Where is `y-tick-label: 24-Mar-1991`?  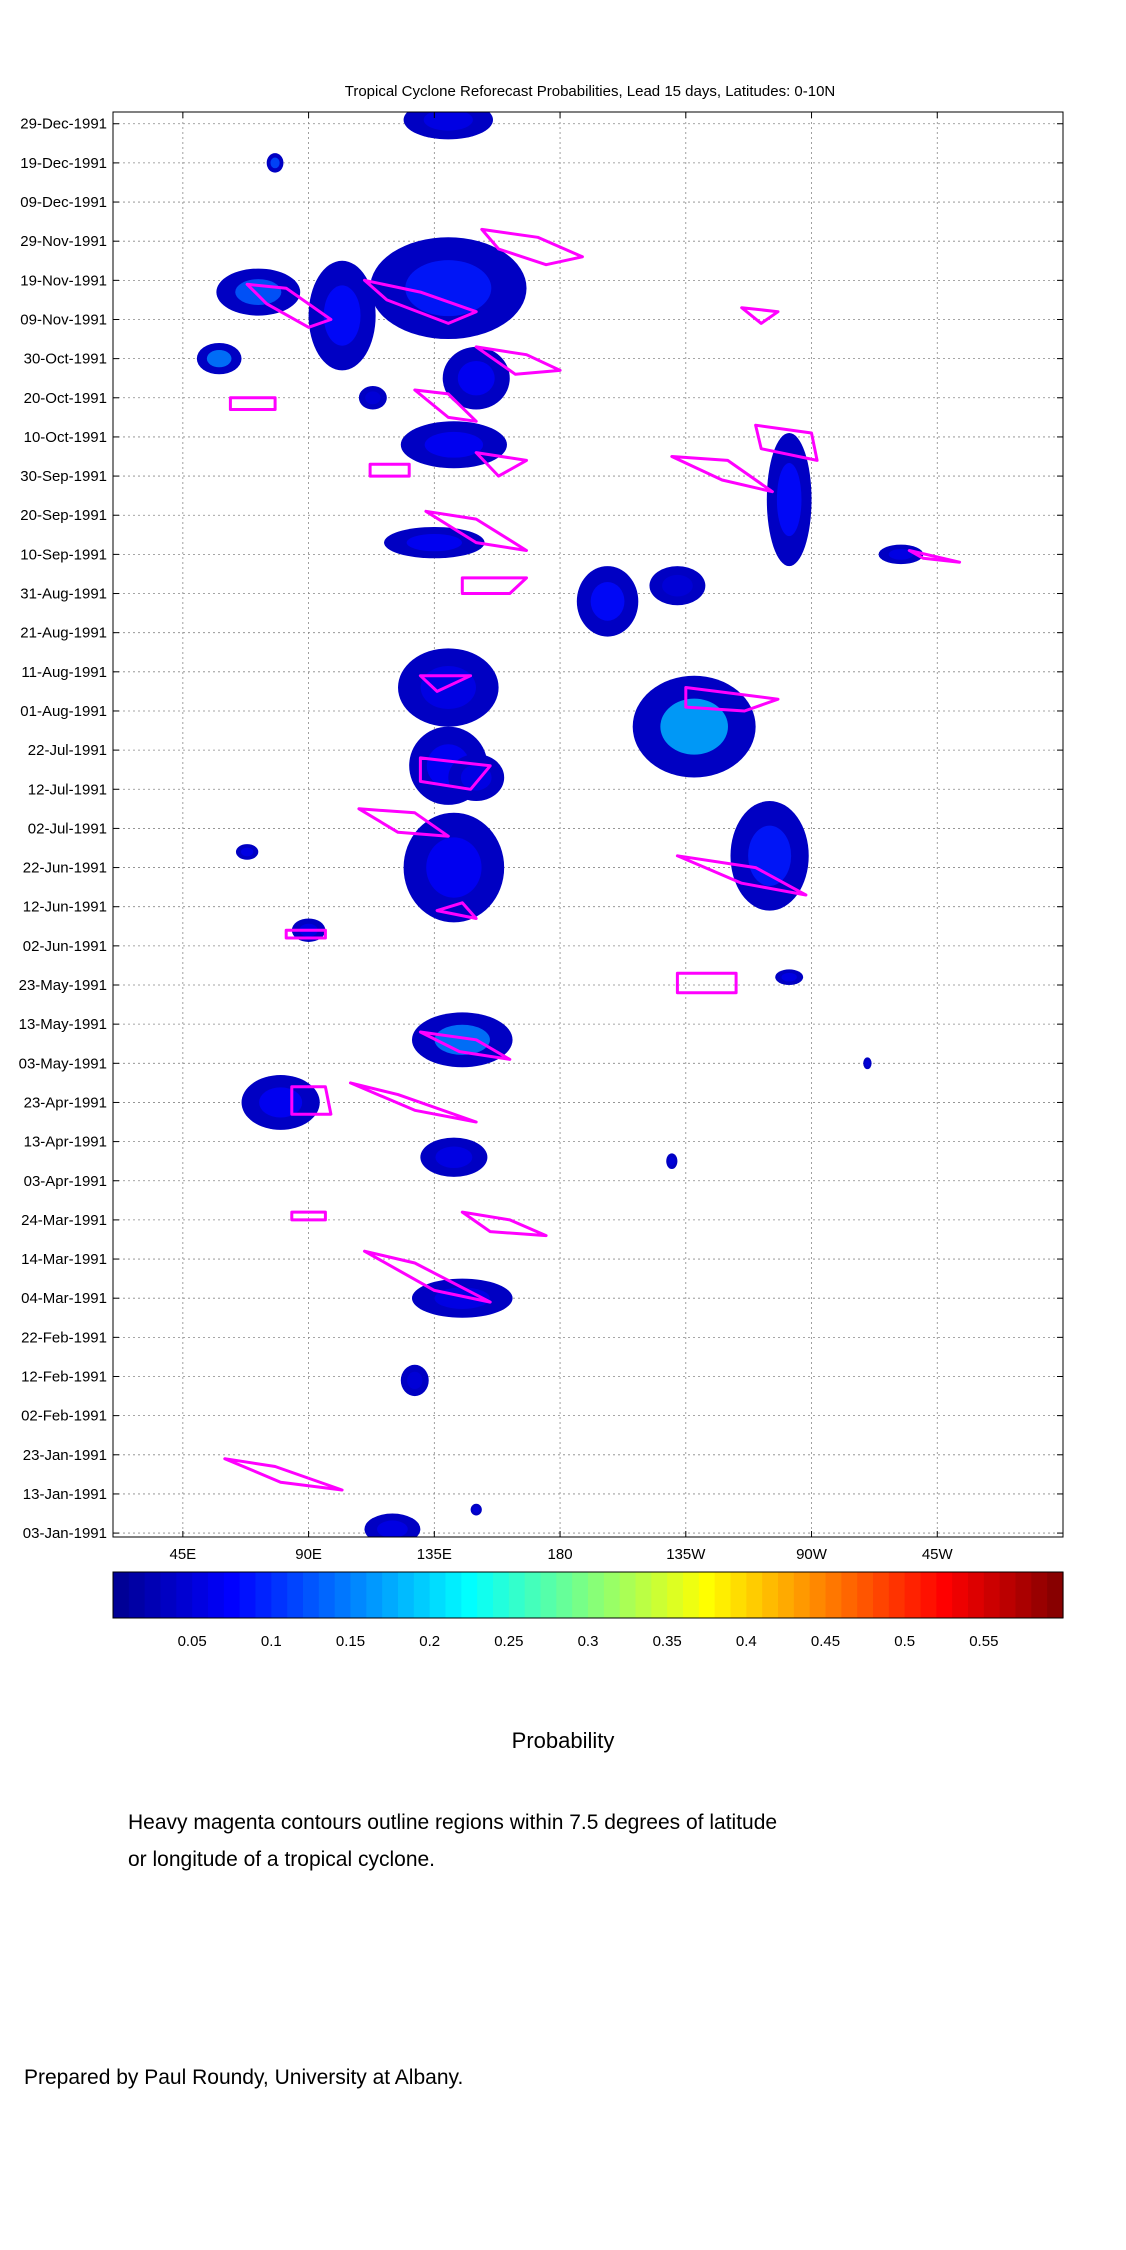 y-tick-label: 24-Mar-1991 is located at coordinates (64, 1220).